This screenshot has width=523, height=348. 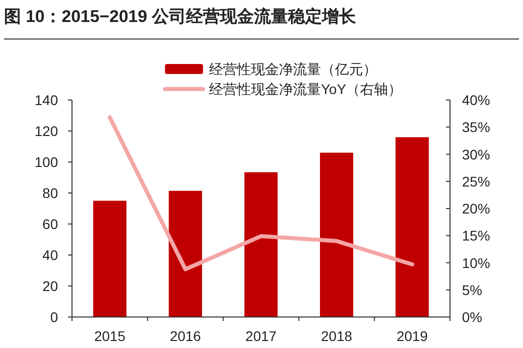 What do you see at coordinates (54, 317) in the screenshot?
I see `y-tick-label: 0` at bounding box center [54, 317].